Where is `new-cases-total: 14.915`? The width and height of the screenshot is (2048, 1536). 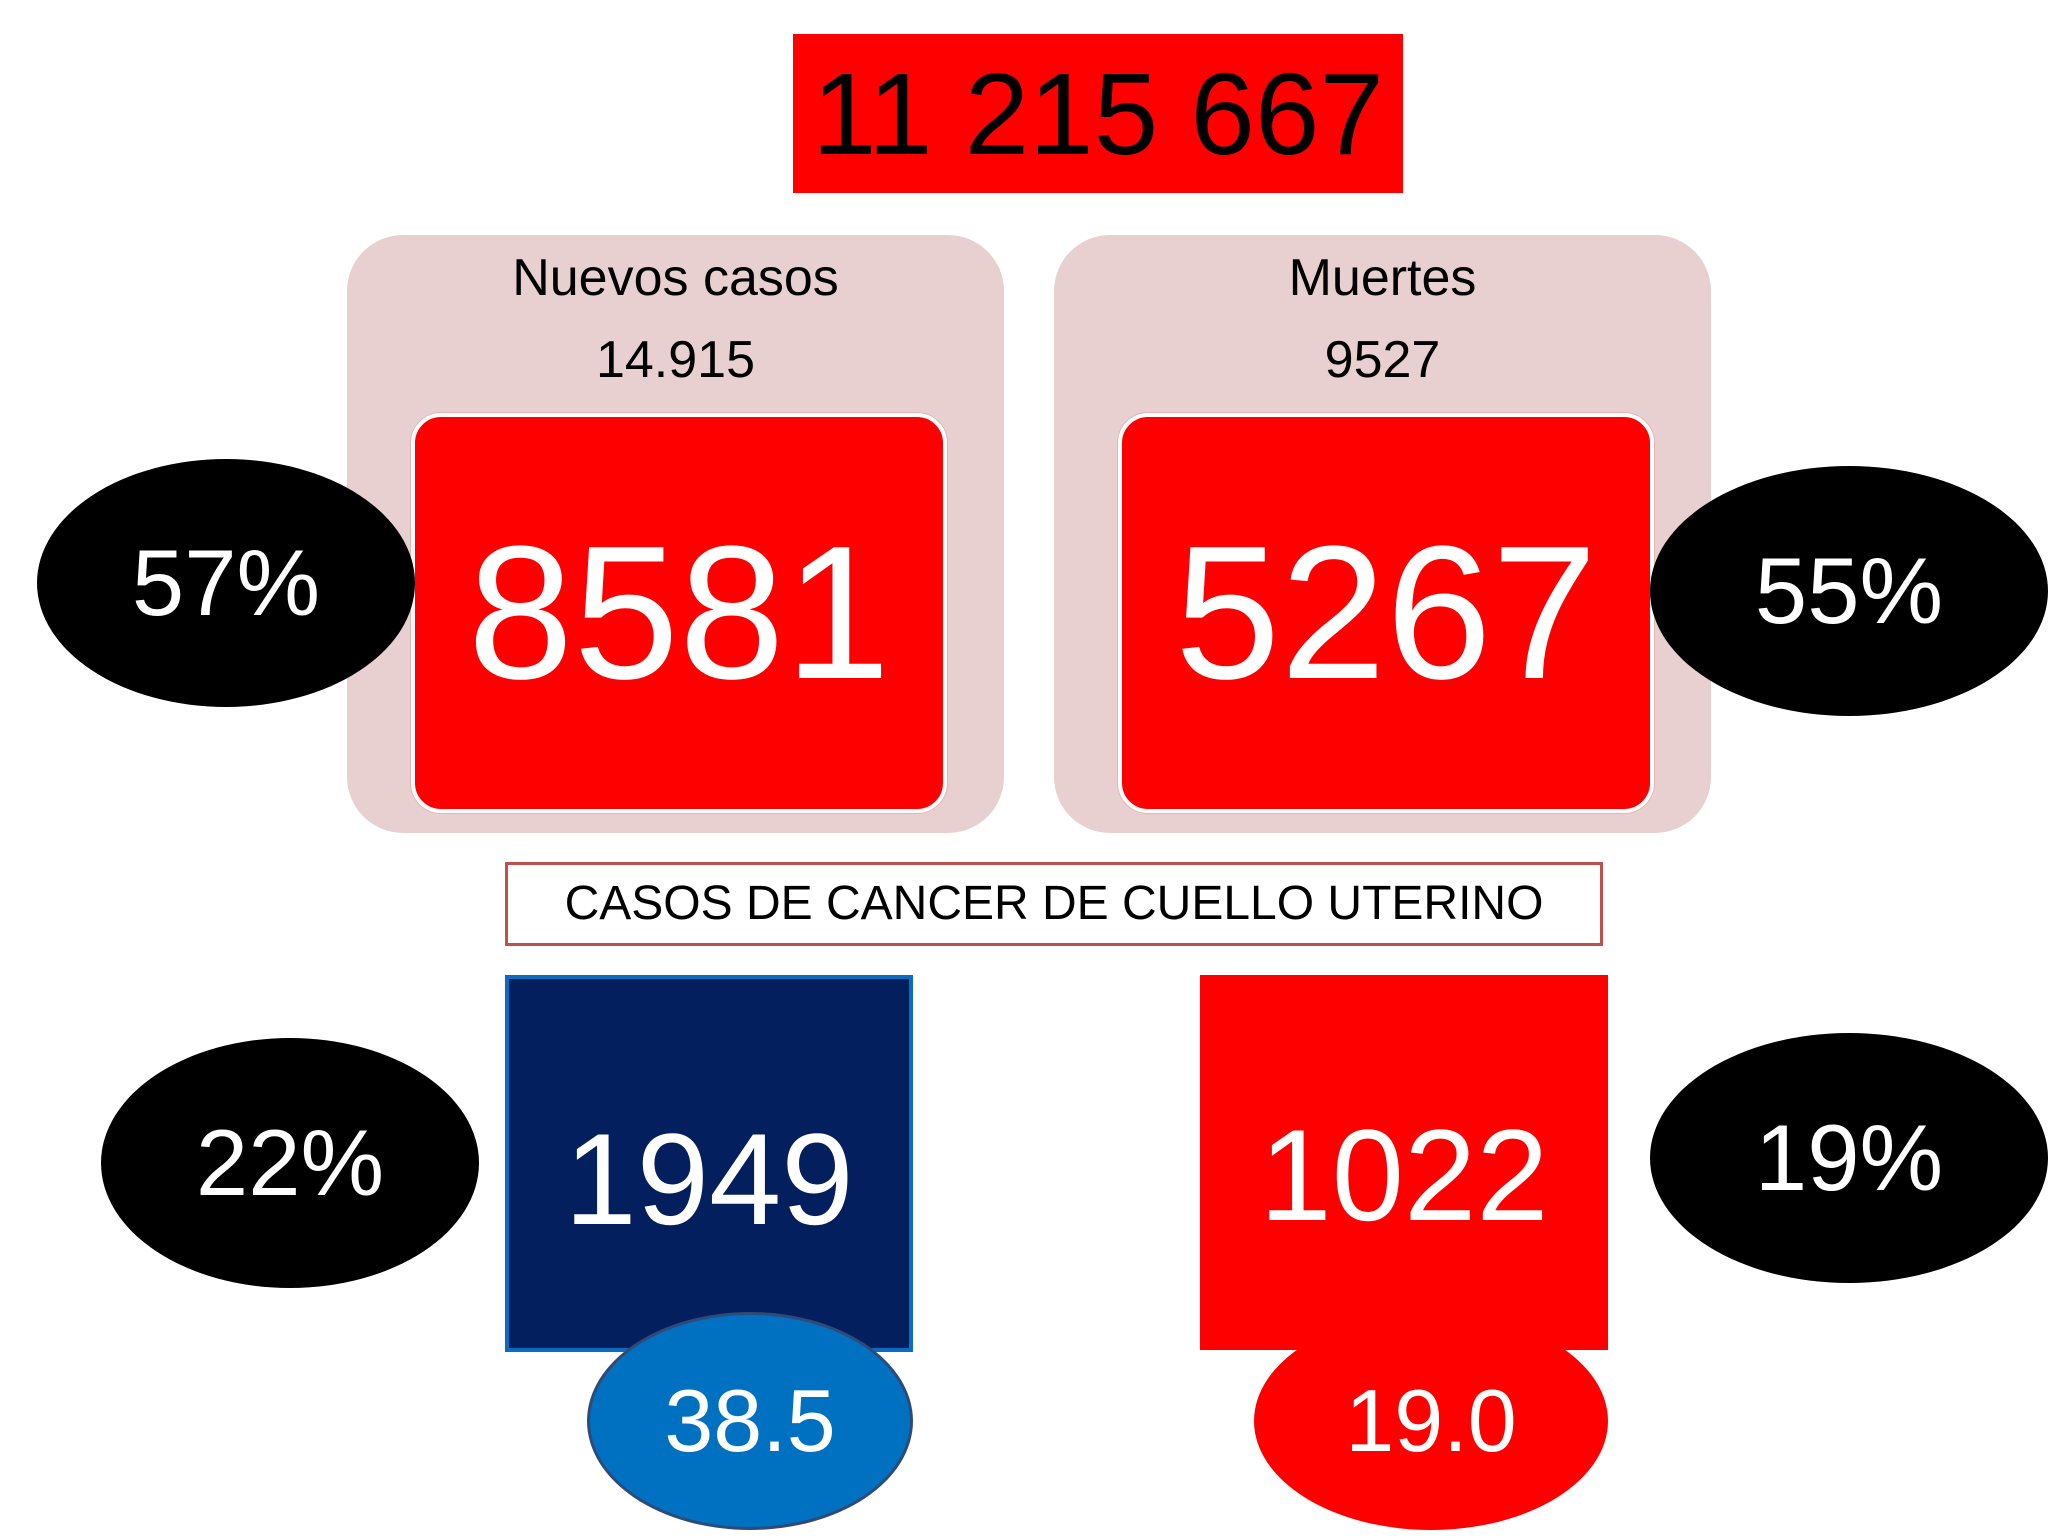
new-cases-total: 14.915 is located at coordinates (675, 360).